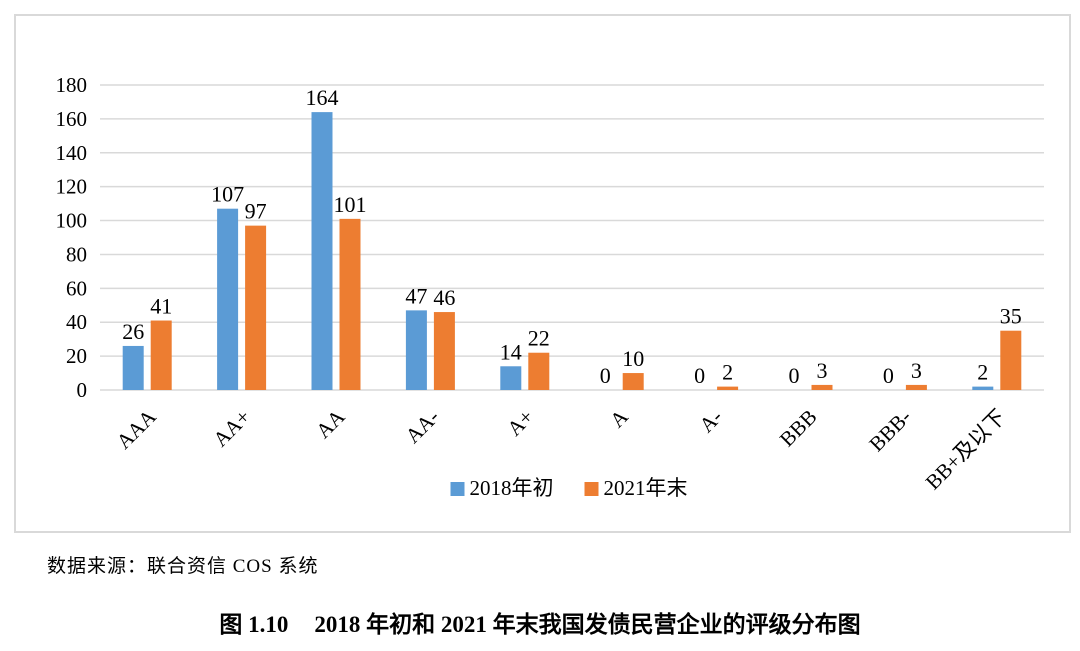  Describe the element at coordinates (254, 624) in the screenshot. I see `figure-caption-number: 图 1.10` at that location.